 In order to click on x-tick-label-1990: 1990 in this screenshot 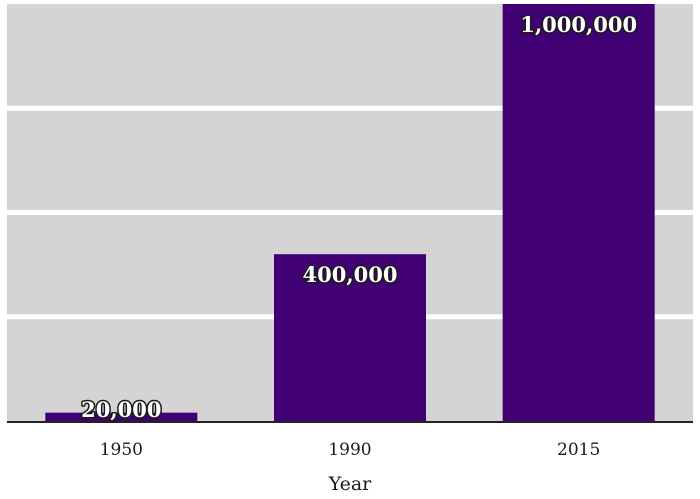, I will do `click(349, 450)`.